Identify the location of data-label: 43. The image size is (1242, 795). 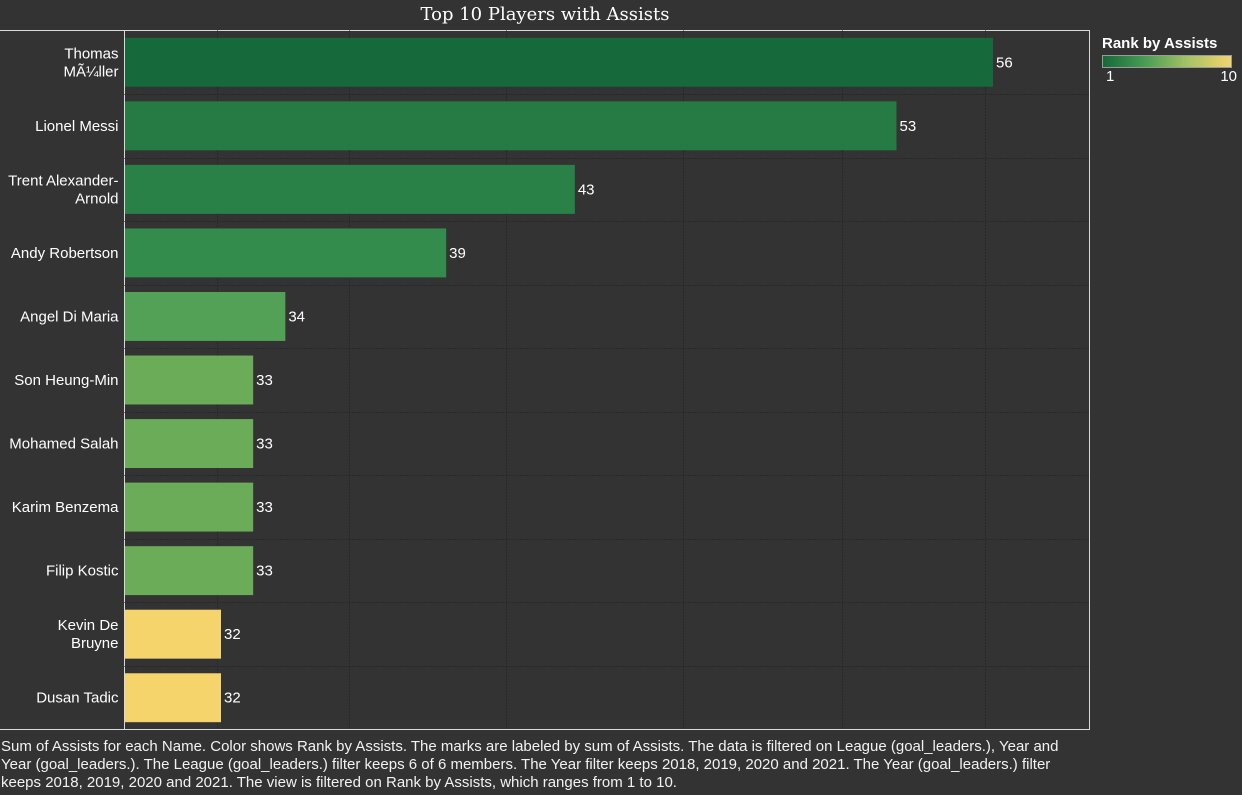
(586, 189).